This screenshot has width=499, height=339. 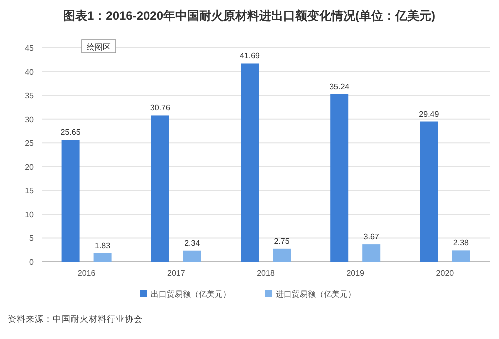 What do you see at coordinates (30, 215) in the screenshot?
I see `y-tick-label: 10` at bounding box center [30, 215].